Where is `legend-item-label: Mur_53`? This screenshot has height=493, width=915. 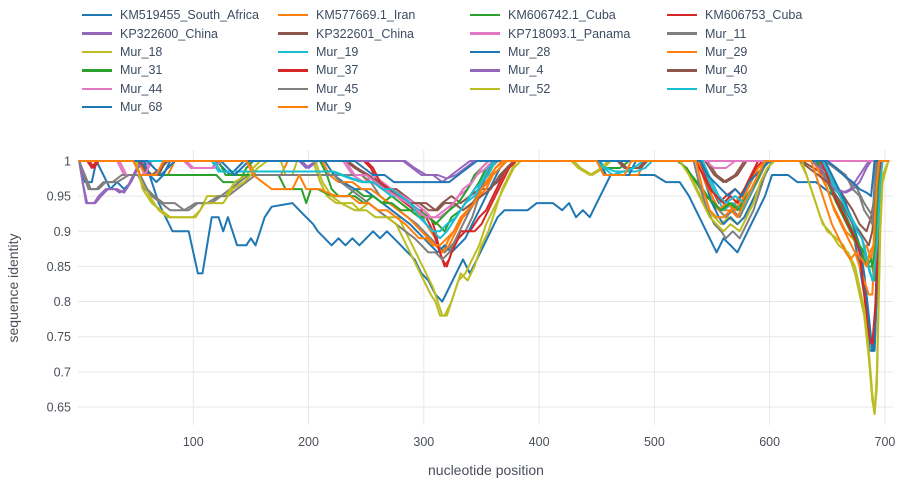 legend-item-label: Mur_53 is located at coordinates (726, 88).